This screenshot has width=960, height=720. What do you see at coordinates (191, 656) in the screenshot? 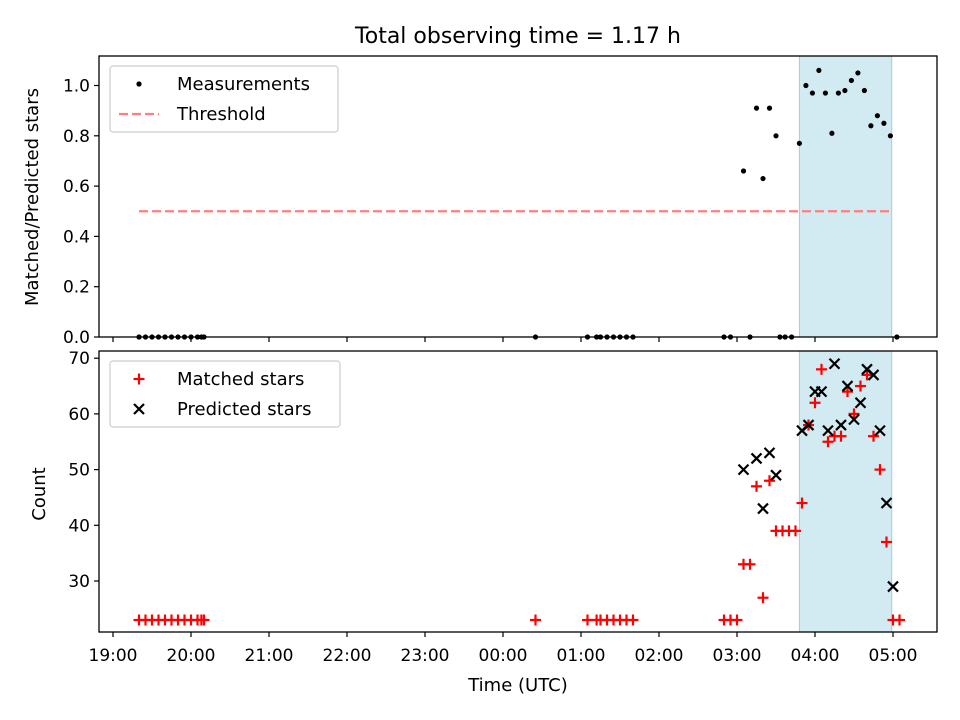
I see `x-tick-label: 20:00` at bounding box center [191, 656].